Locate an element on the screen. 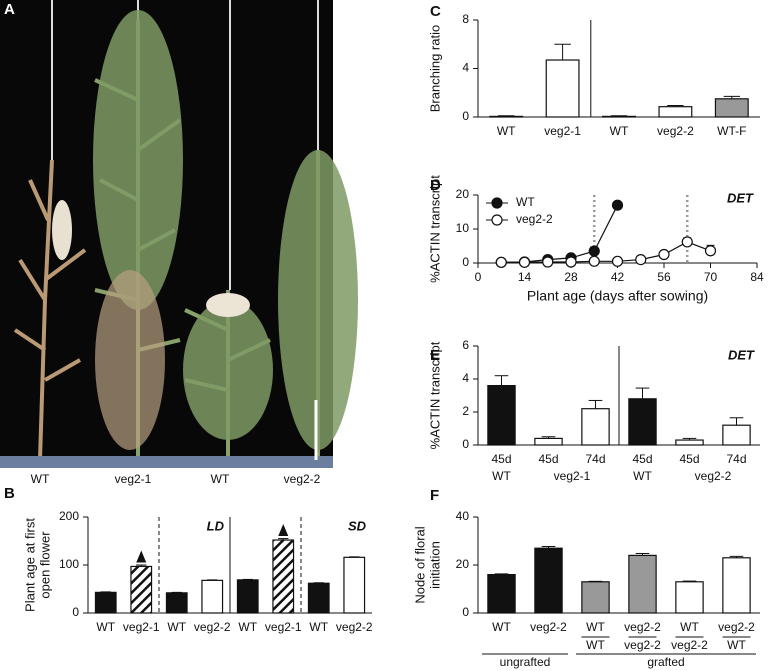 This screenshot has height=671, width=777. legend-label: WT is located at coordinates (525, 202).